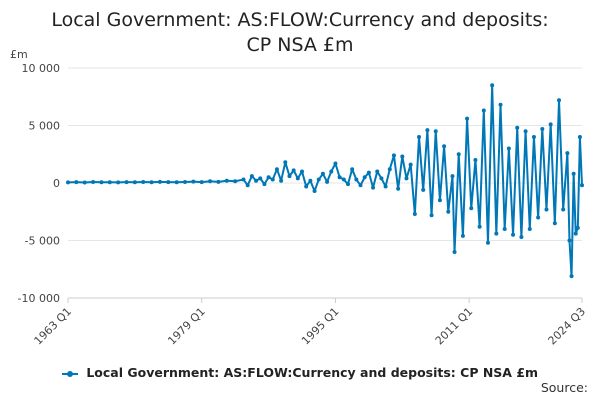 The width and height of the screenshot is (600, 400). I want to click on source-label: Source:, so click(564, 387).